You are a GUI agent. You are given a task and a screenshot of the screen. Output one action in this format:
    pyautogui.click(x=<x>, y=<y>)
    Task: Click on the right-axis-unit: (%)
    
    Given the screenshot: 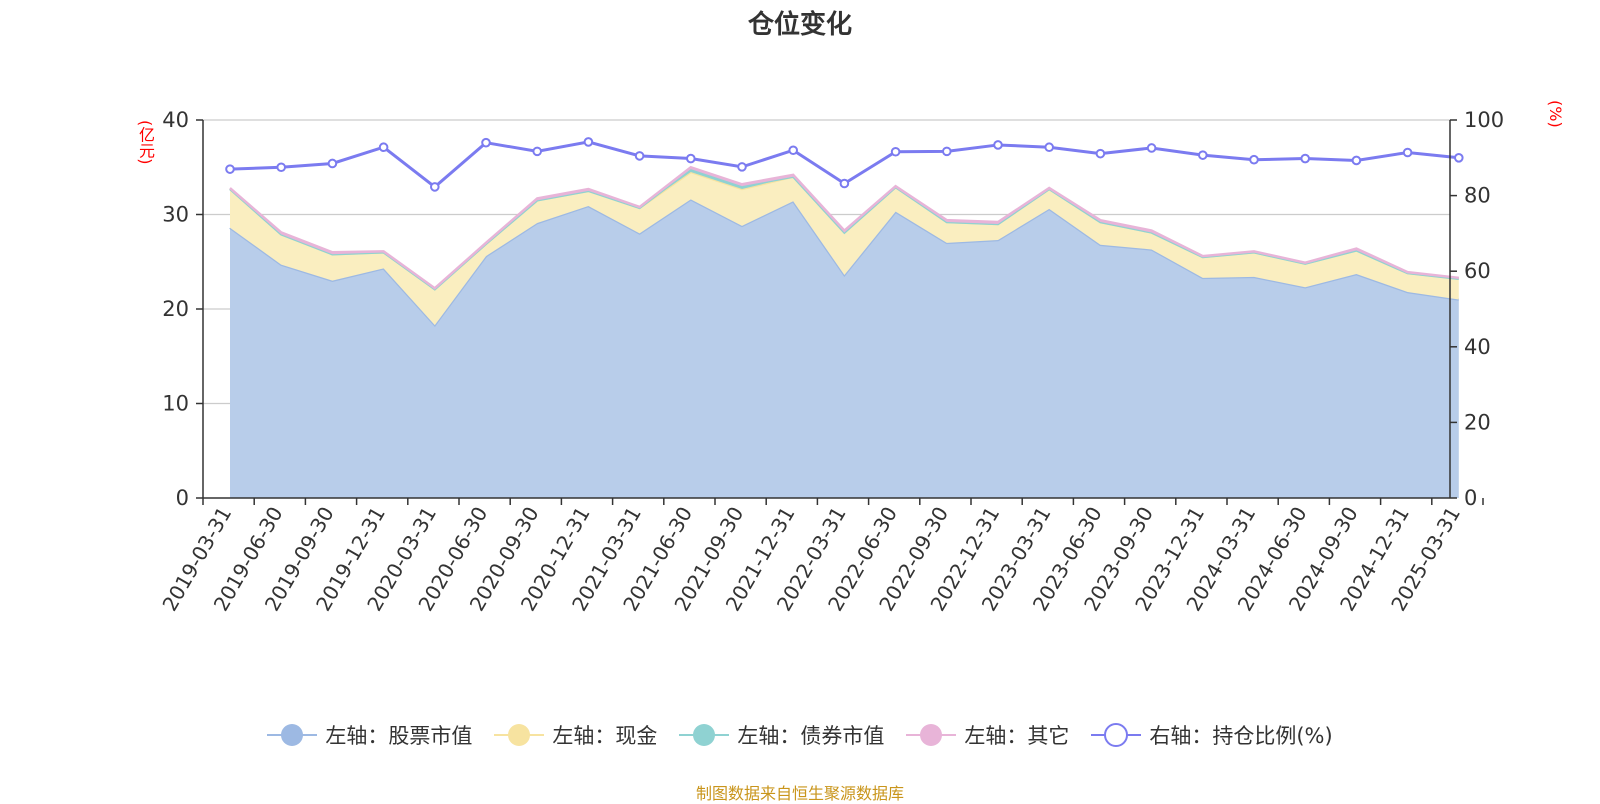 What is the action you would take?
    pyautogui.click(x=1555, y=114)
    